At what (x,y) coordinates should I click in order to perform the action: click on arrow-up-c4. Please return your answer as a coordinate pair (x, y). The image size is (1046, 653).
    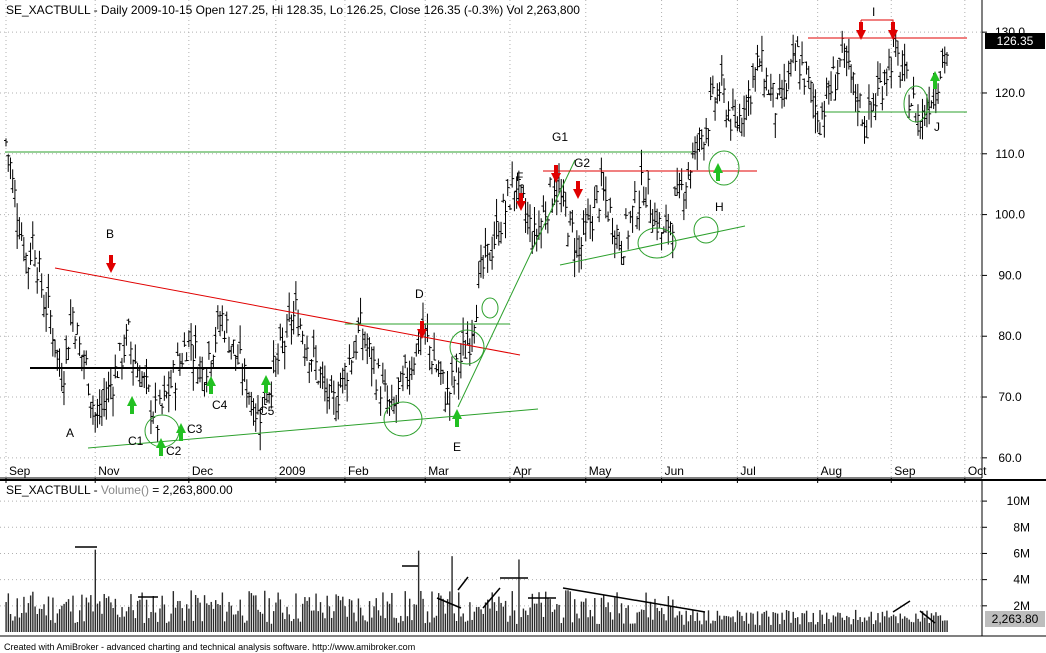
    Looking at the image, I should click on (211, 385).